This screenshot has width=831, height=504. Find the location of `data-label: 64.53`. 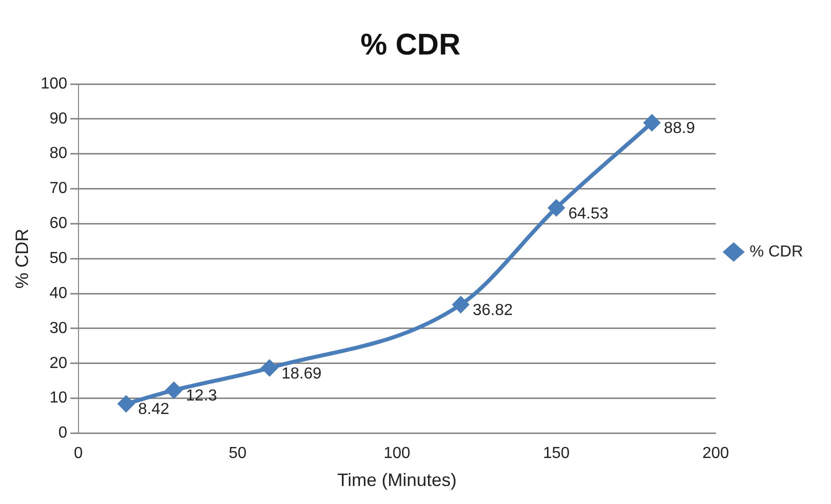

data-label: 64.53 is located at coordinates (588, 213).